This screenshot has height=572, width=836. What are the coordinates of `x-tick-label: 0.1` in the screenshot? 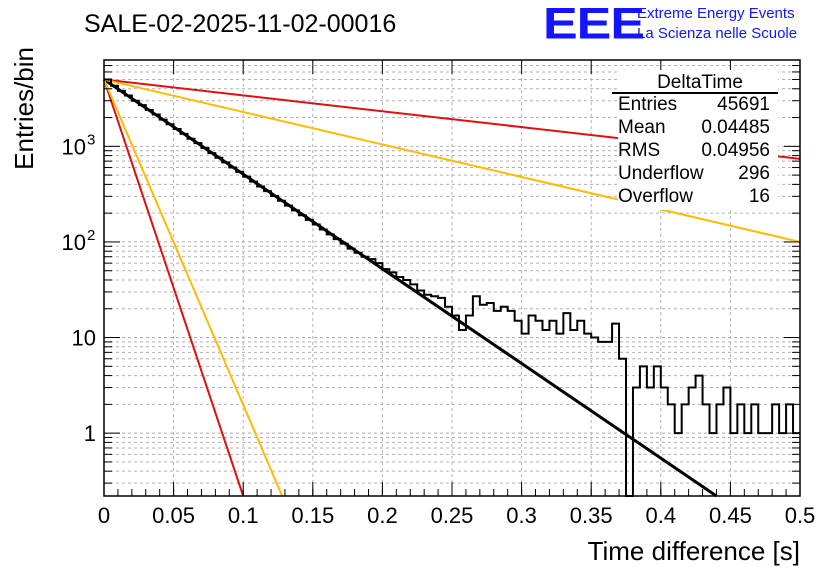 It's located at (243, 515).